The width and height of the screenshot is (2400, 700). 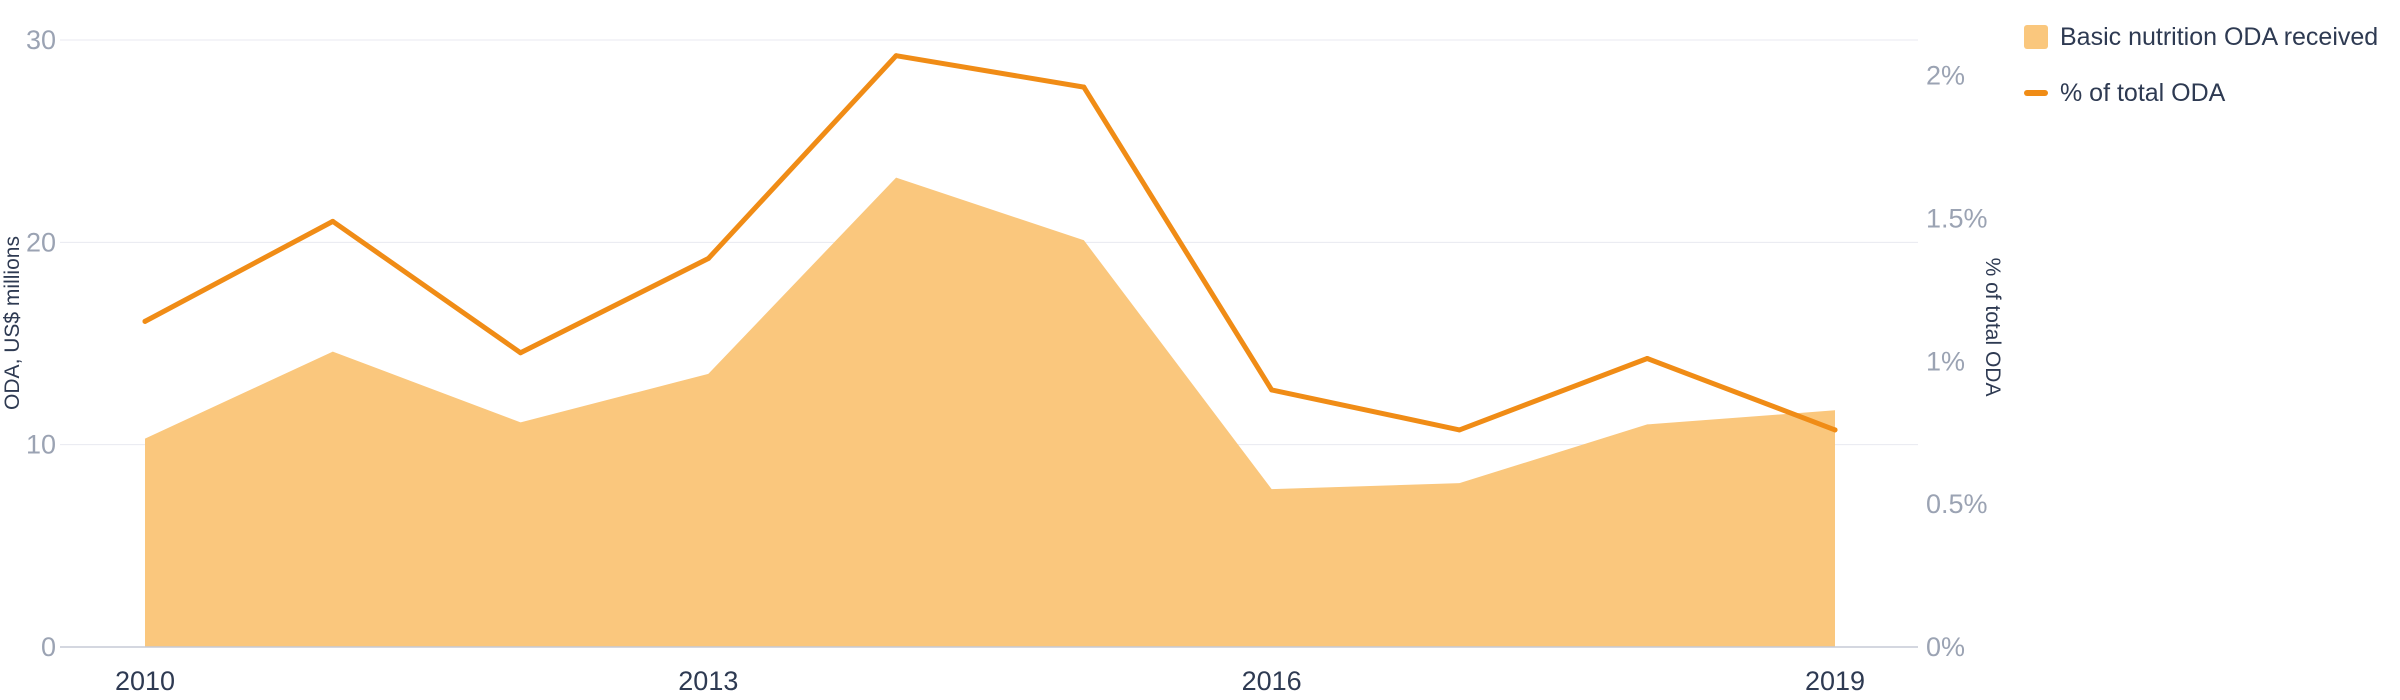 I want to click on line-point-2017, so click(x=1459, y=430).